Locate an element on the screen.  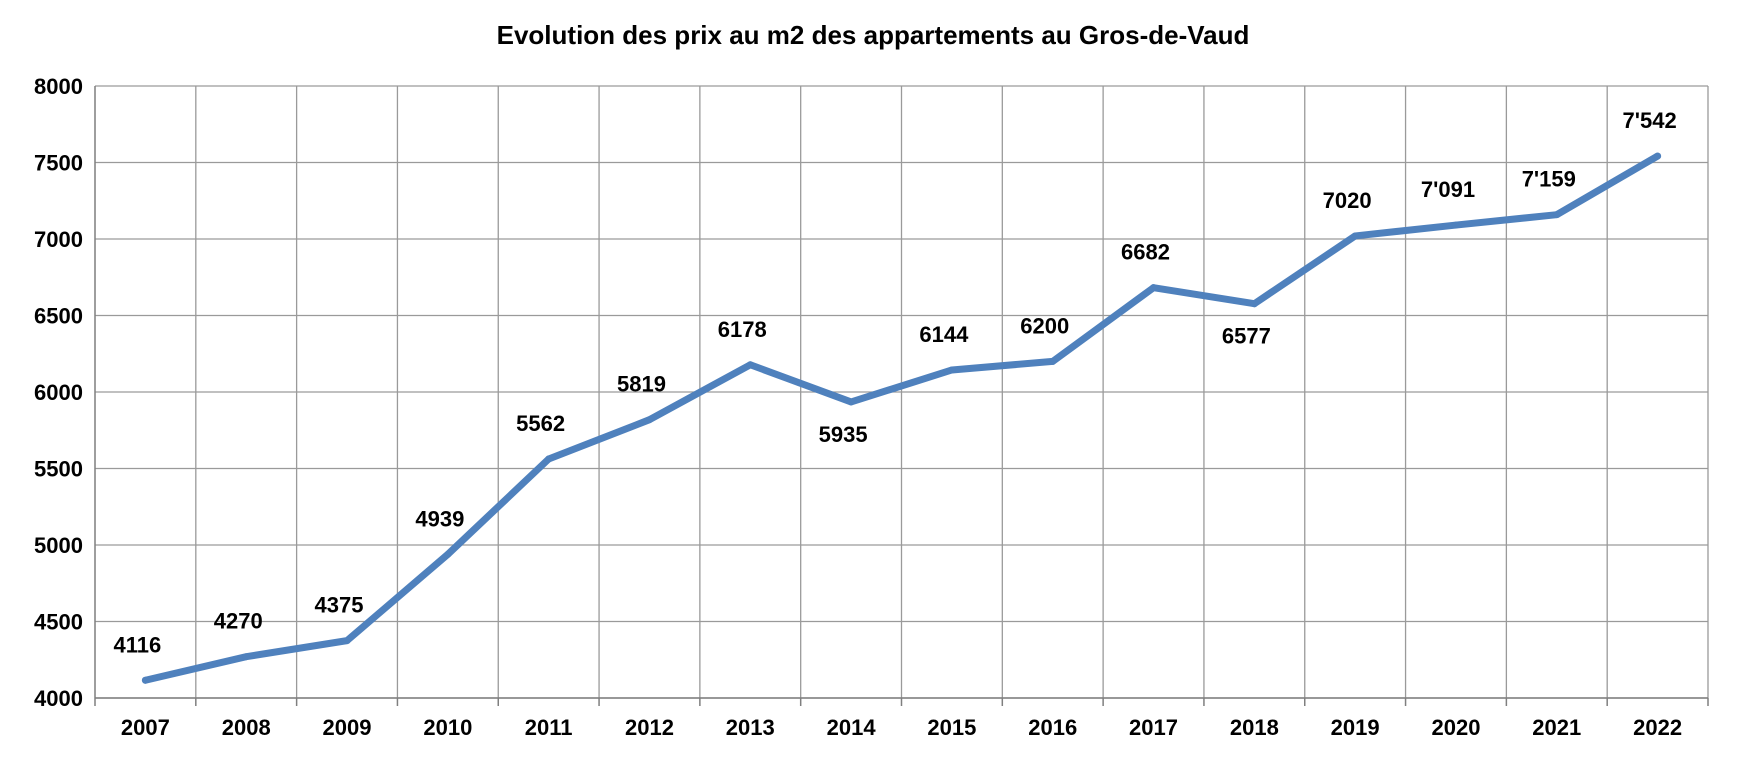
x-tick-label: 2020 is located at coordinates (1455, 727).